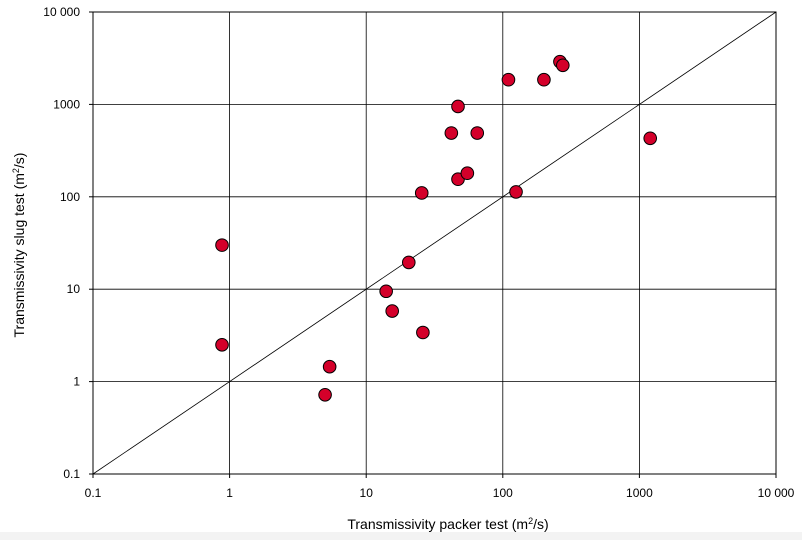 The width and height of the screenshot is (802, 540). What do you see at coordinates (367, 493) in the screenshot?
I see `x-tick-label-2: 10` at bounding box center [367, 493].